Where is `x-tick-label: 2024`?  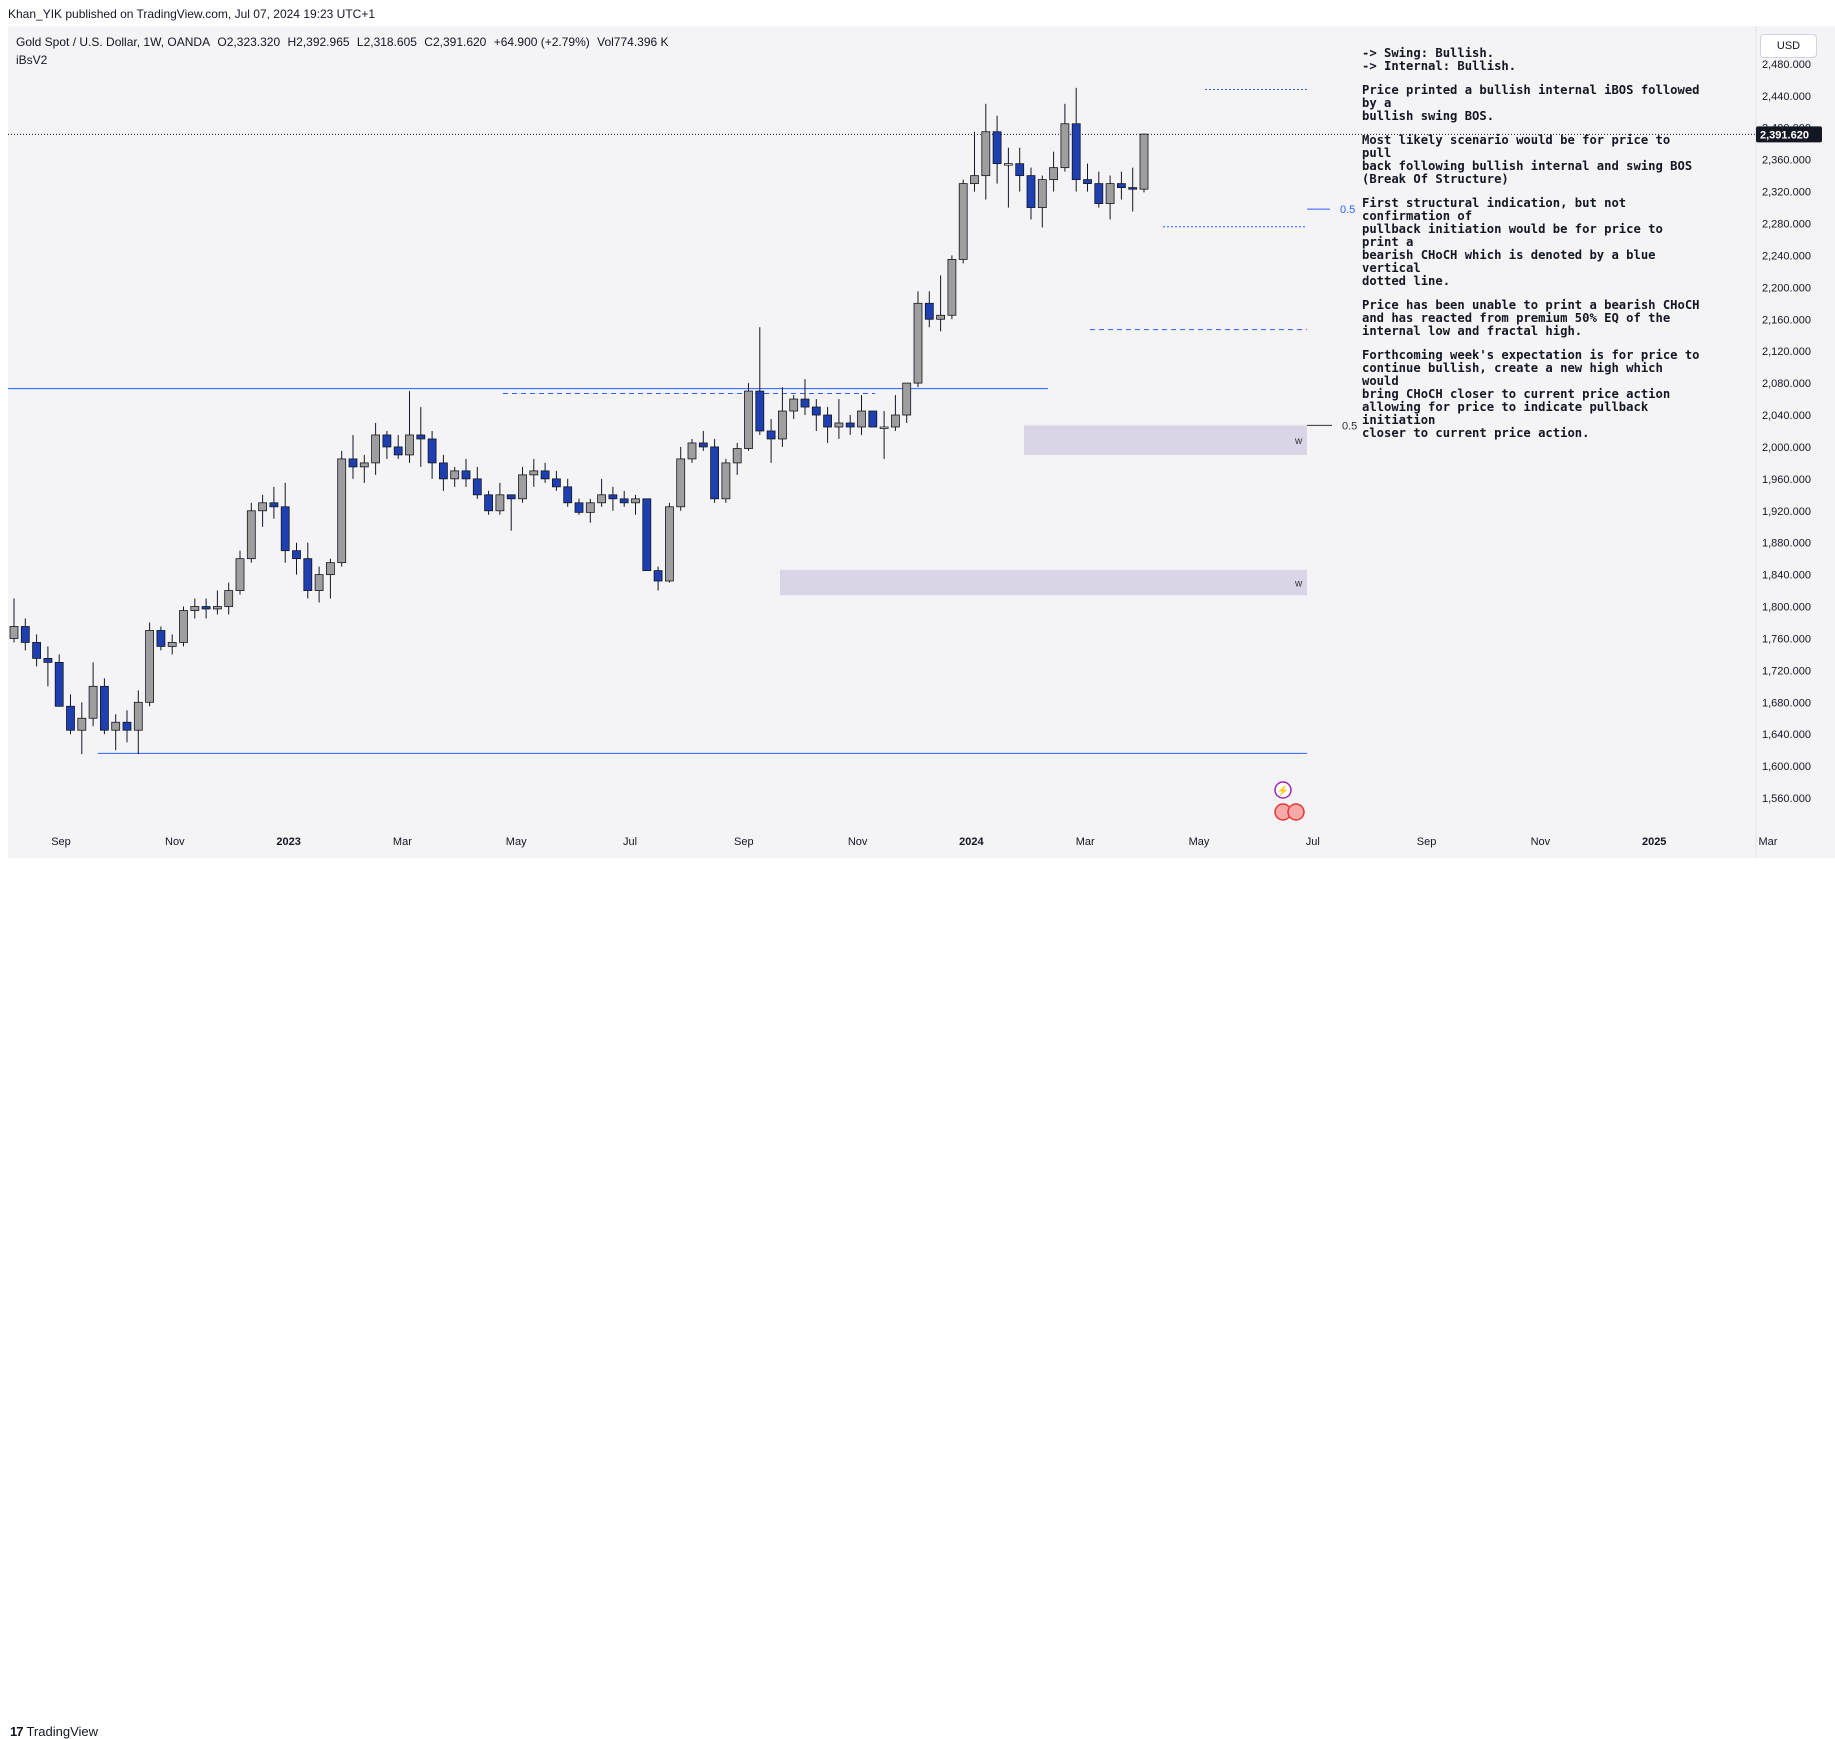 x-tick-label: 2024 is located at coordinates (971, 842).